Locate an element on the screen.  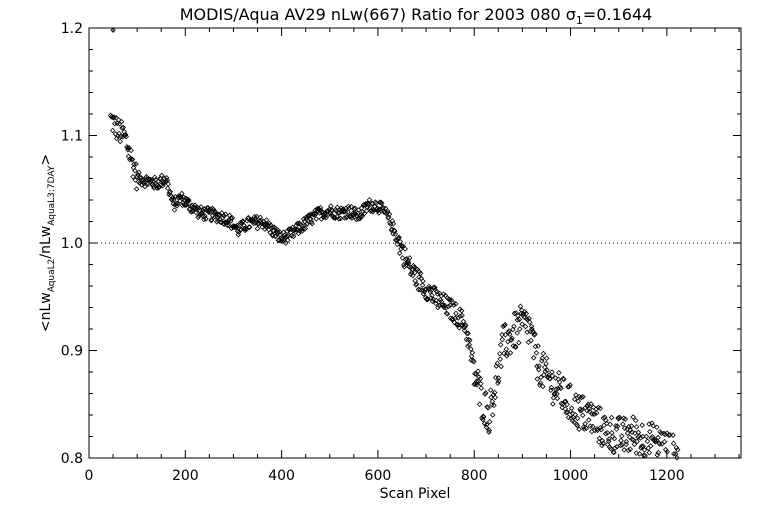
x-tick-label: 200 is located at coordinates (185, 476).